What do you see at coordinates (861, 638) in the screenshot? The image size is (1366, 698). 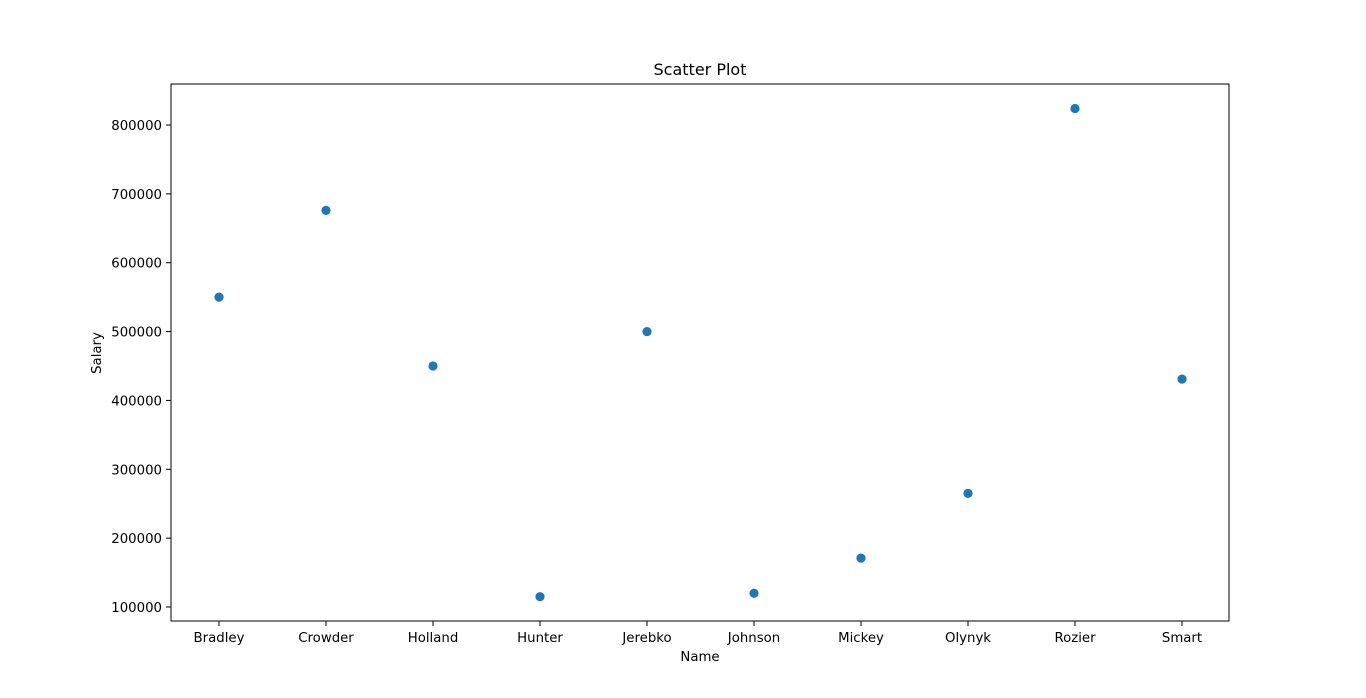 I see `x-tick-label: Mickey` at bounding box center [861, 638].